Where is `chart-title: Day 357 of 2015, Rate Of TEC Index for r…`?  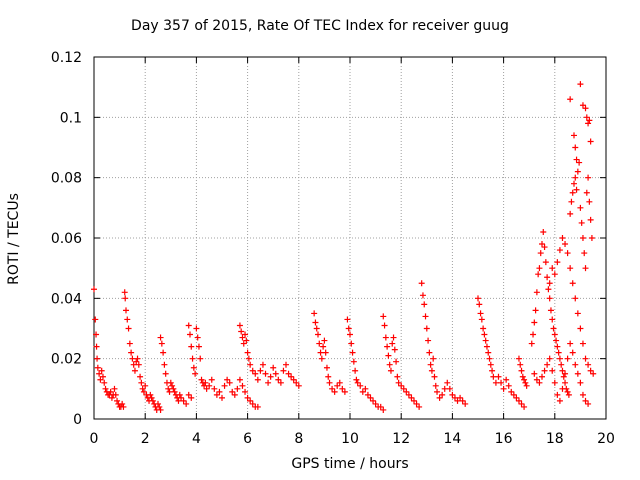
chart-title: Day 357 of 2015, Rate Of TEC Index for r… is located at coordinates (320, 26).